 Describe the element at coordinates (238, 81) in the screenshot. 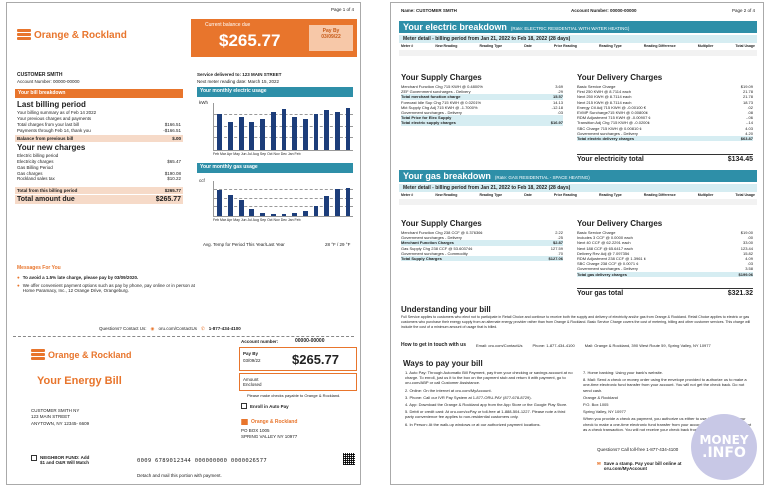

I see `next-reading: Next meter reading date: March 15, 2022` at that location.